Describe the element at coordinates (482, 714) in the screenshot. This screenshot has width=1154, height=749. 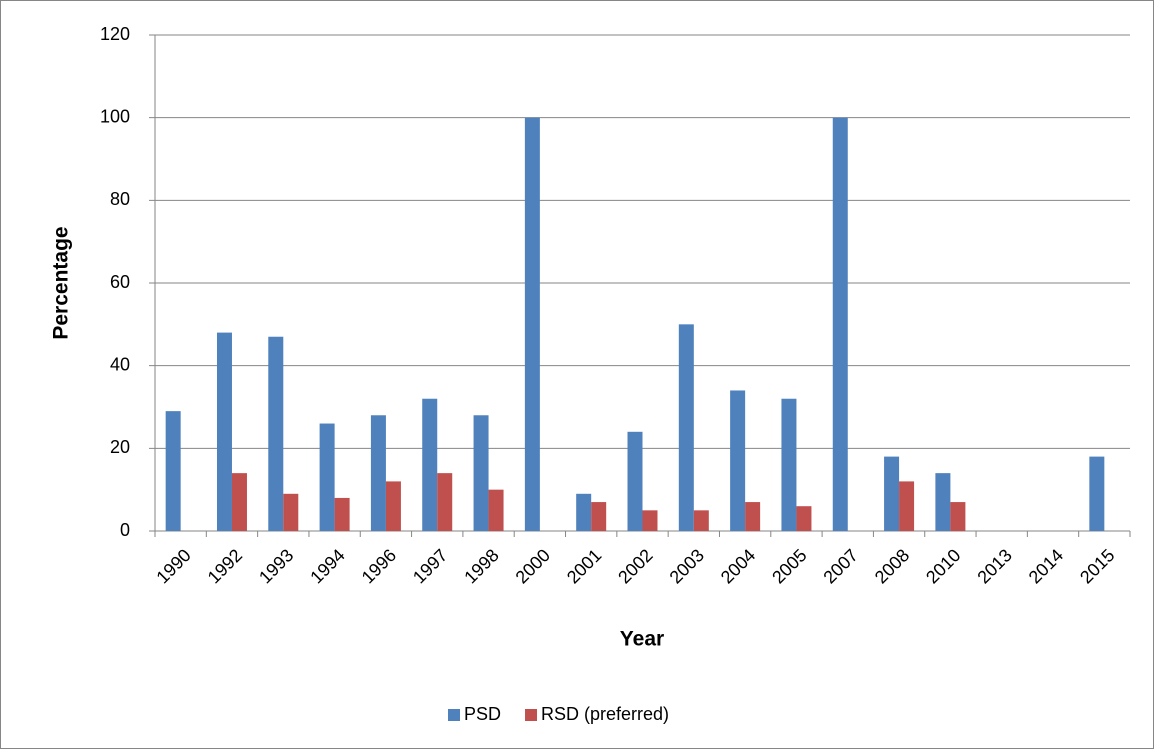
I see `legend-label: PSD` at that location.